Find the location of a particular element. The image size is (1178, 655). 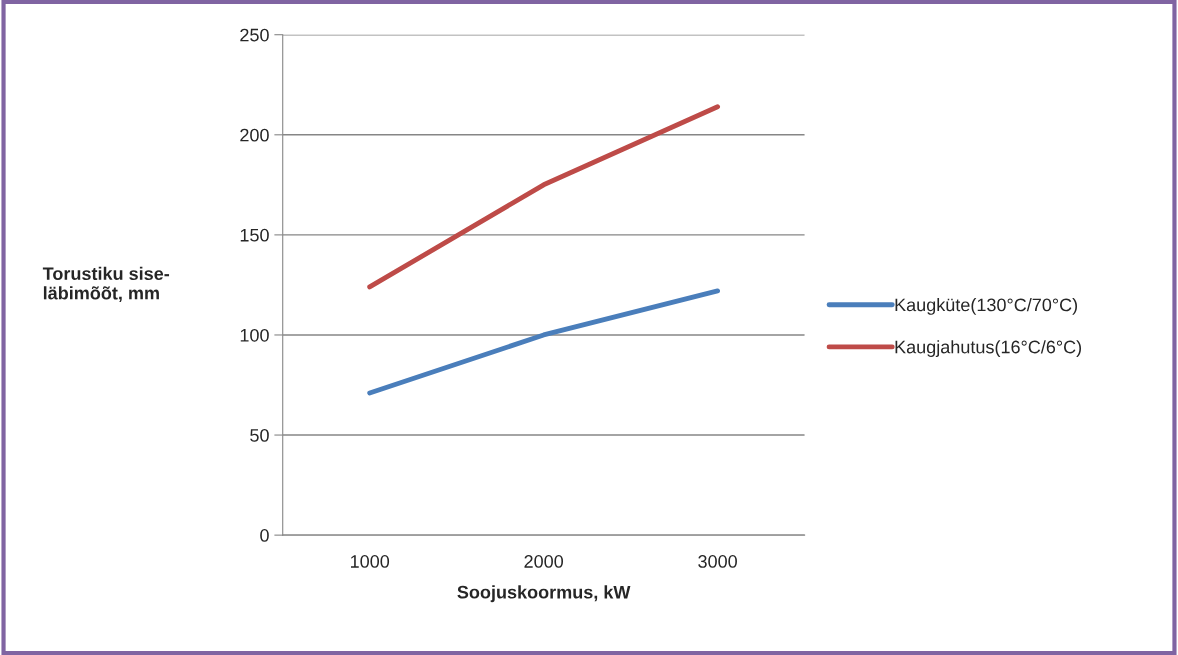

y-tick-label: 200 is located at coordinates (254, 135).